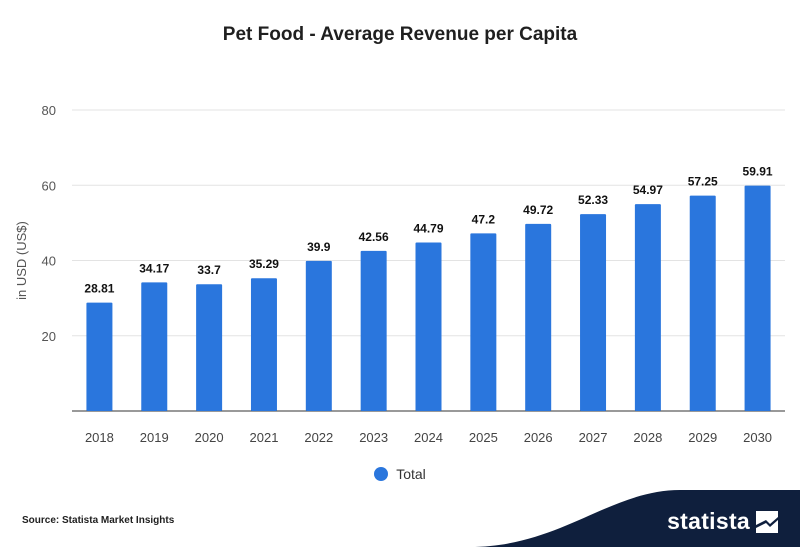 The height and width of the screenshot is (547, 800). What do you see at coordinates (99, 289) in the screenshot?
I see `data-label: 28.81` at bounding box center [99, 289].